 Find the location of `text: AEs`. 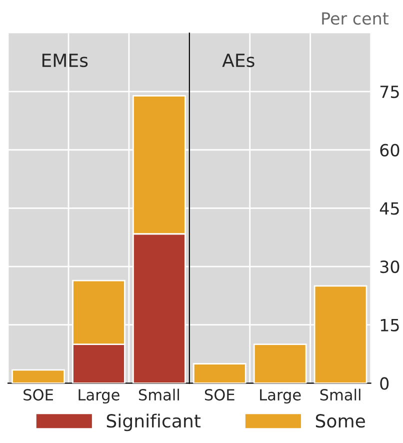

text: AEs is located at coordinates (238, 61).